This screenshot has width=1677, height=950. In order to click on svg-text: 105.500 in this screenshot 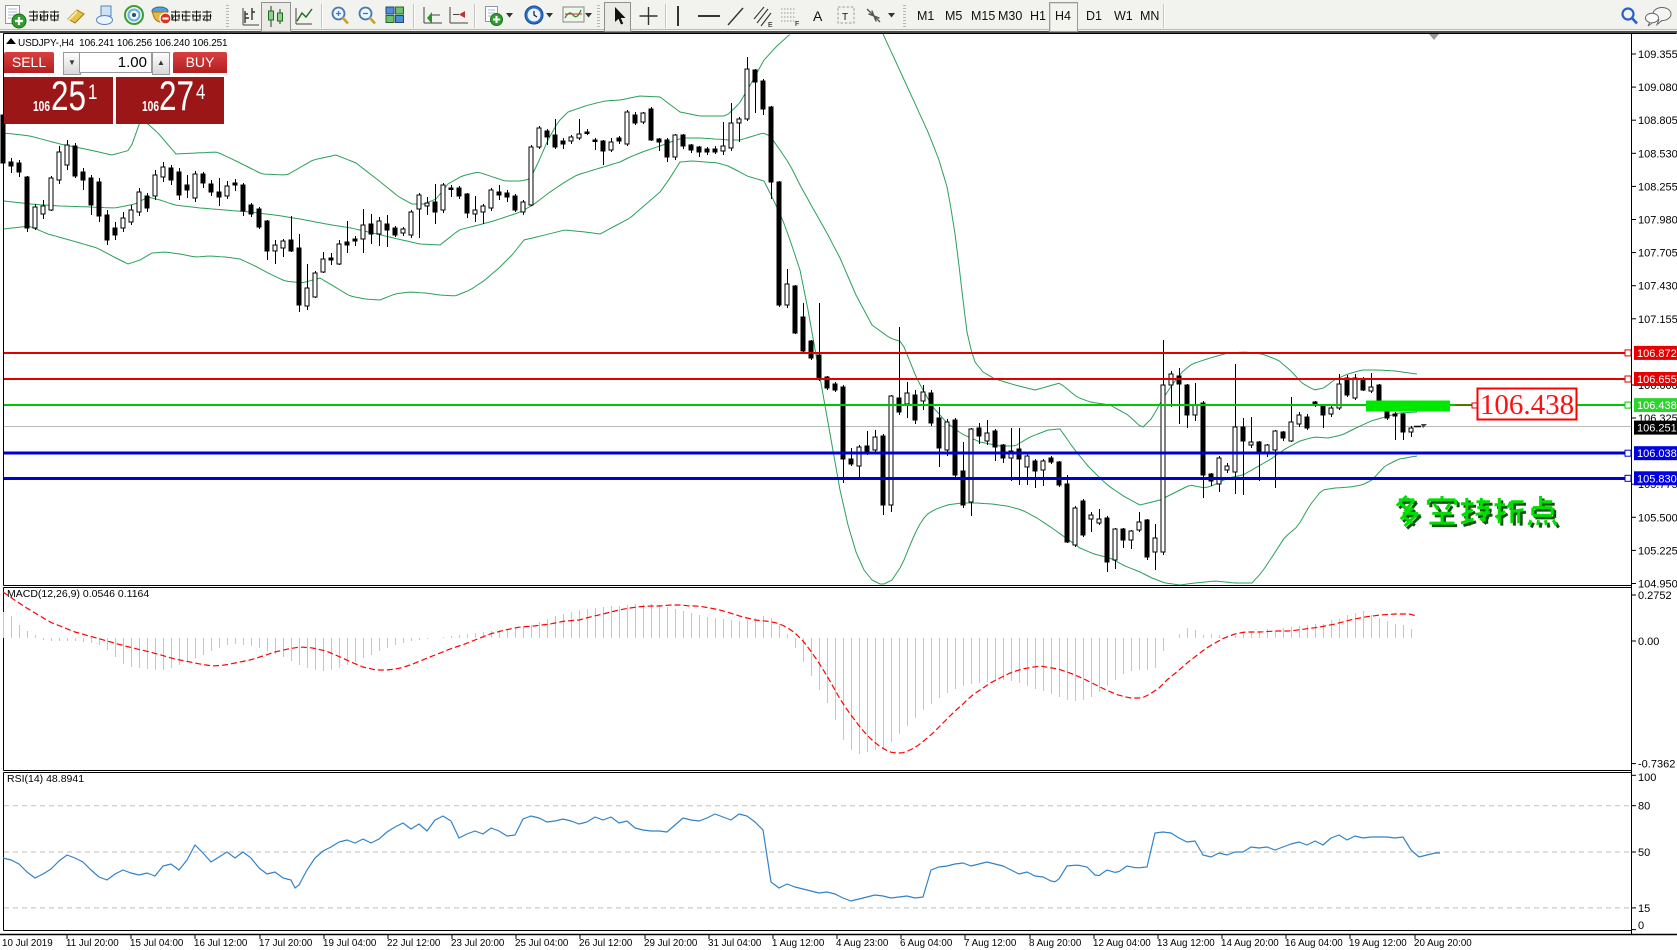, I will do `click(1657, 518)`.